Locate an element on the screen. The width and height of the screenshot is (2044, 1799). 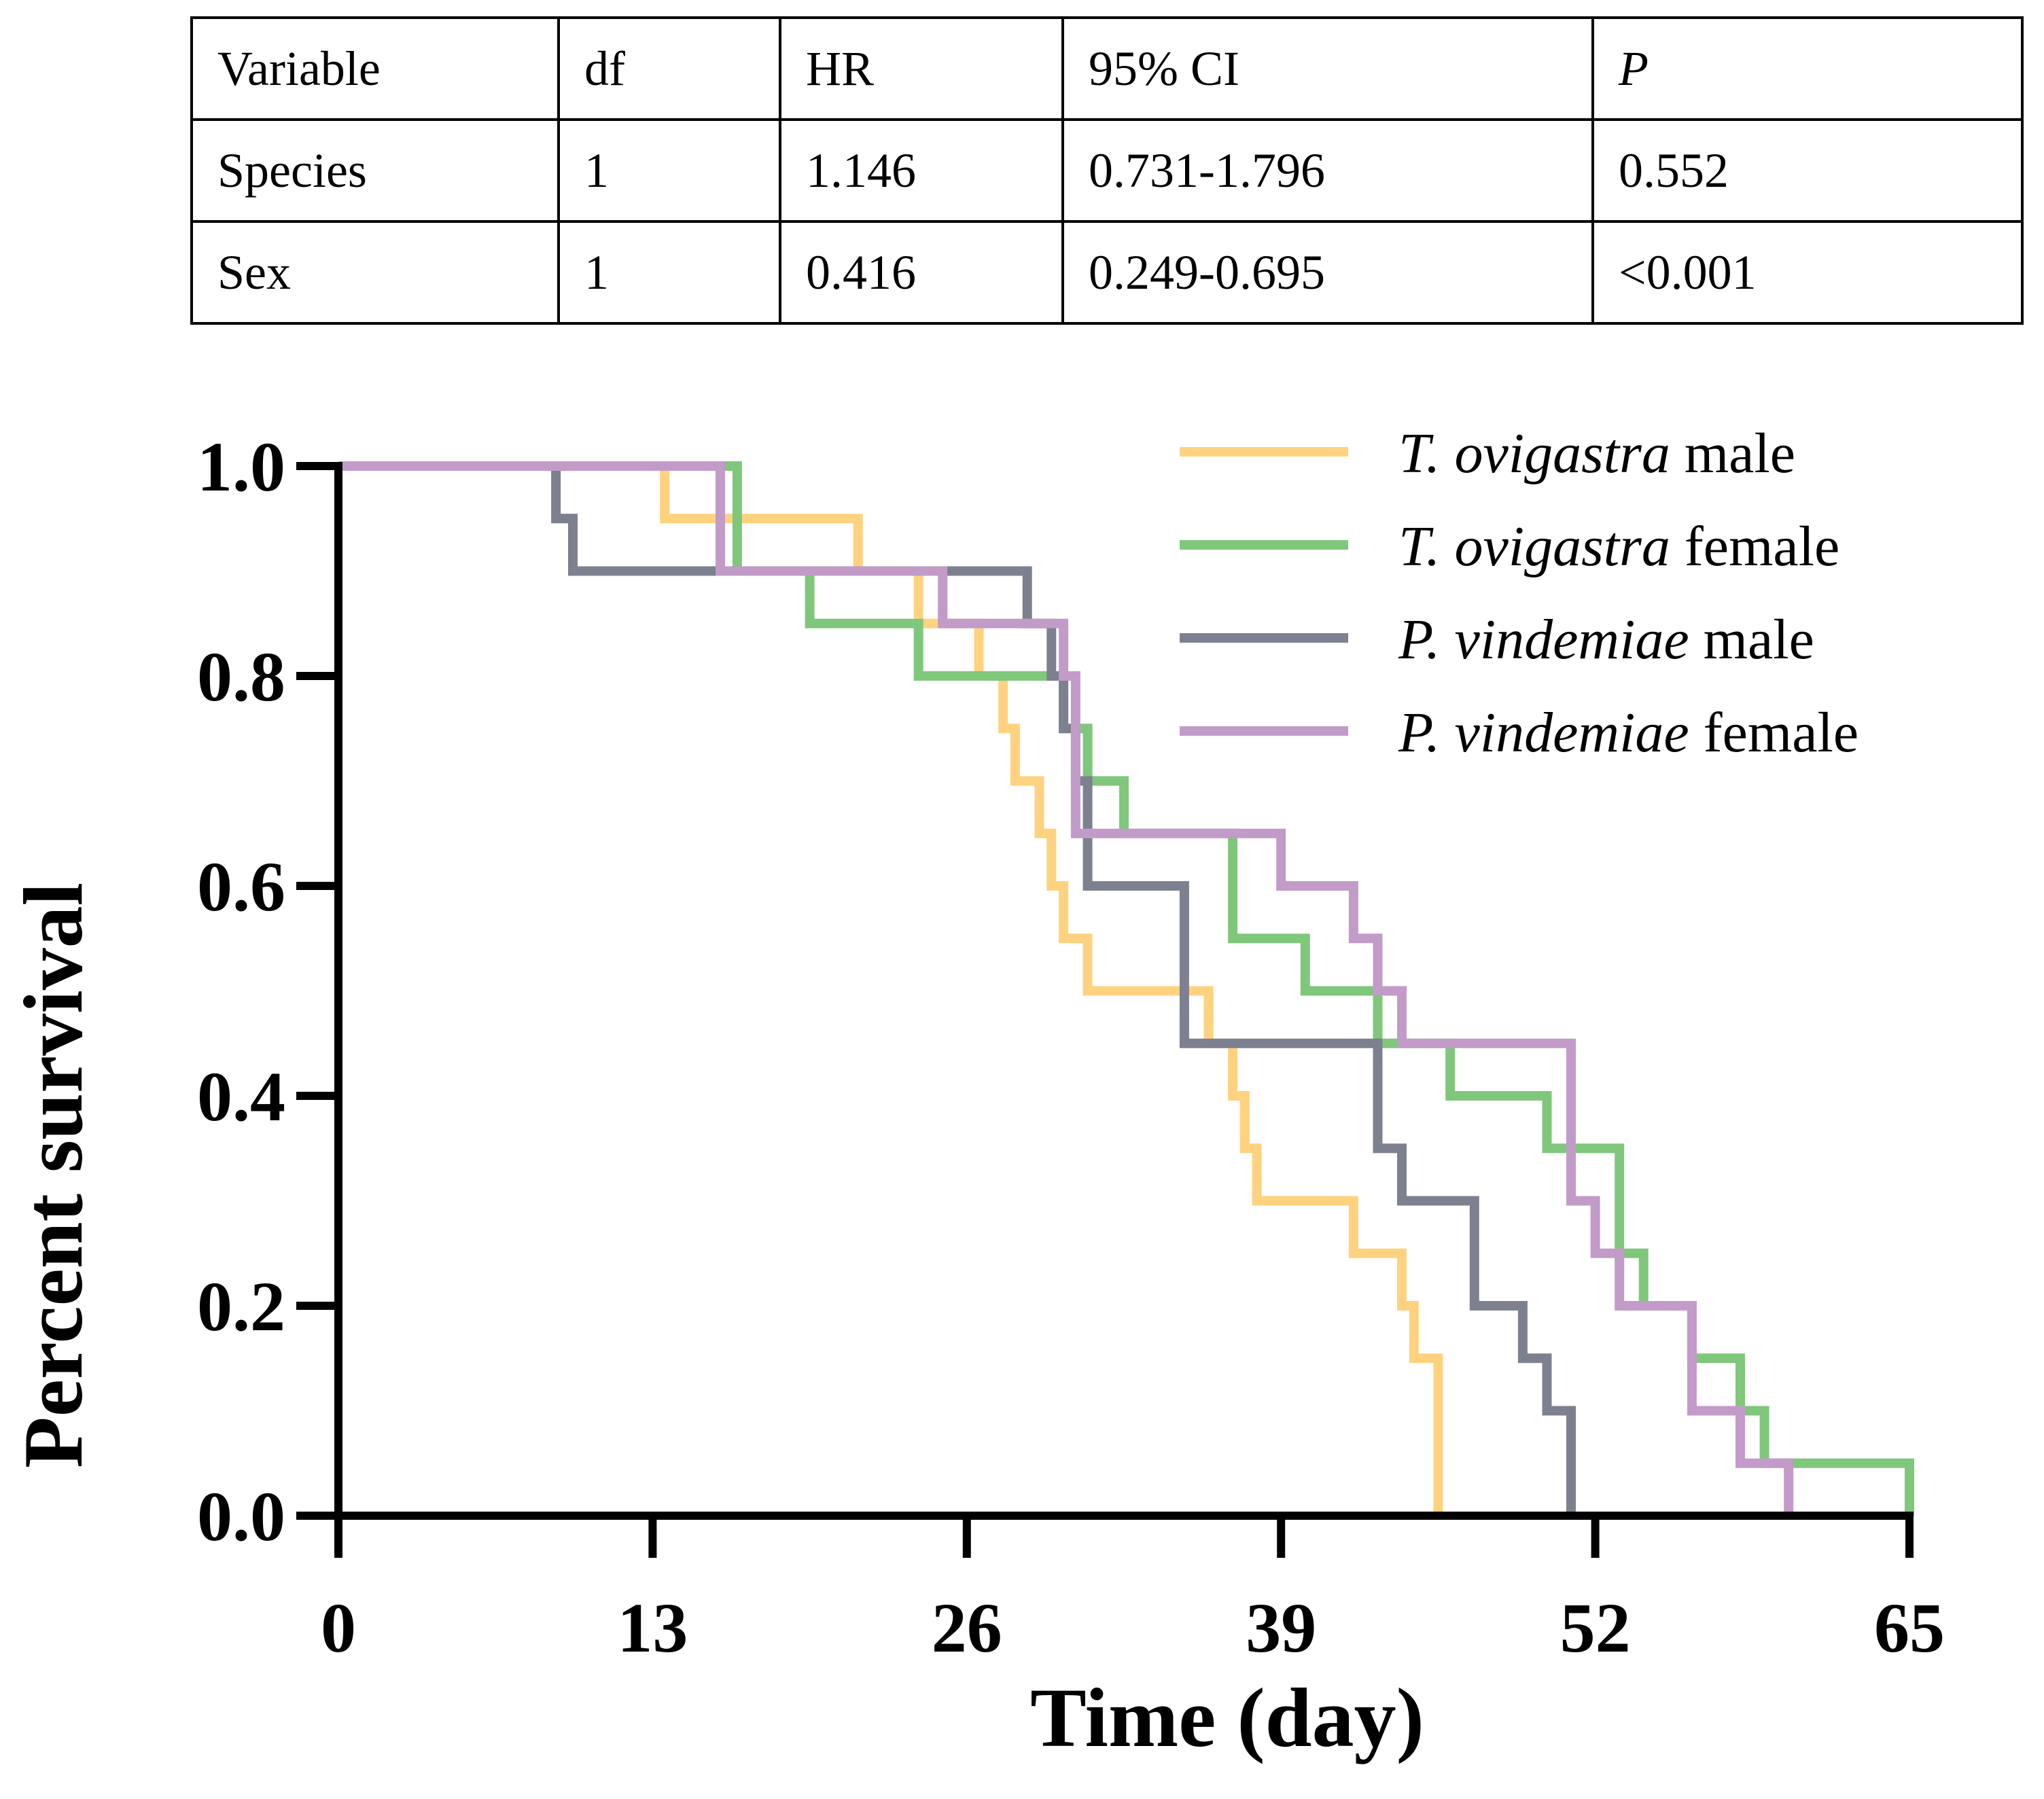
table-header-cell: Variable is located at coordinates (375, 68).